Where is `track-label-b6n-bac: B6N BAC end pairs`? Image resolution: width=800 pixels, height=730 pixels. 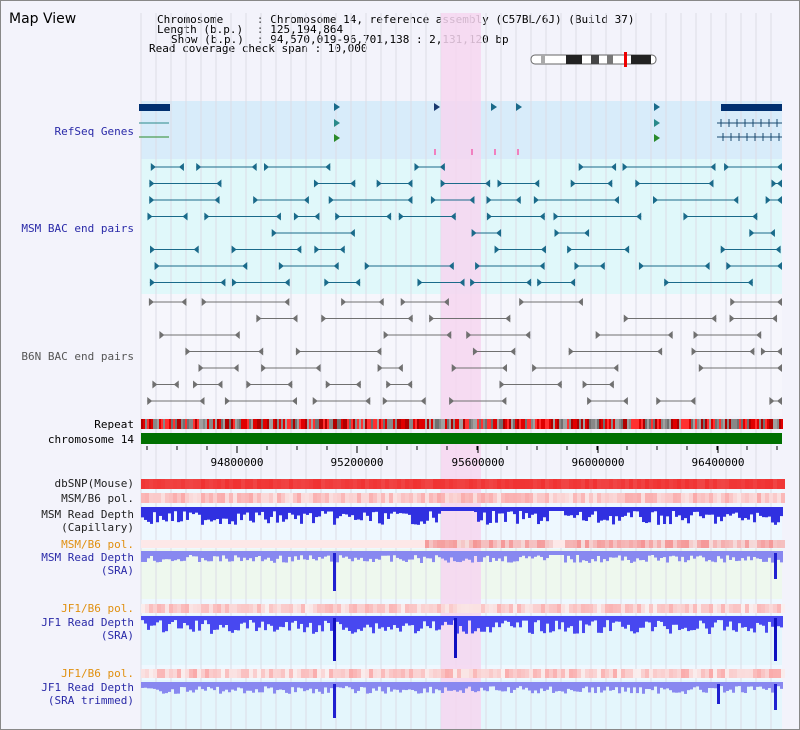 track-label-b6n-bac: B6N BAC end pairs is located at coordinates (77, 356).